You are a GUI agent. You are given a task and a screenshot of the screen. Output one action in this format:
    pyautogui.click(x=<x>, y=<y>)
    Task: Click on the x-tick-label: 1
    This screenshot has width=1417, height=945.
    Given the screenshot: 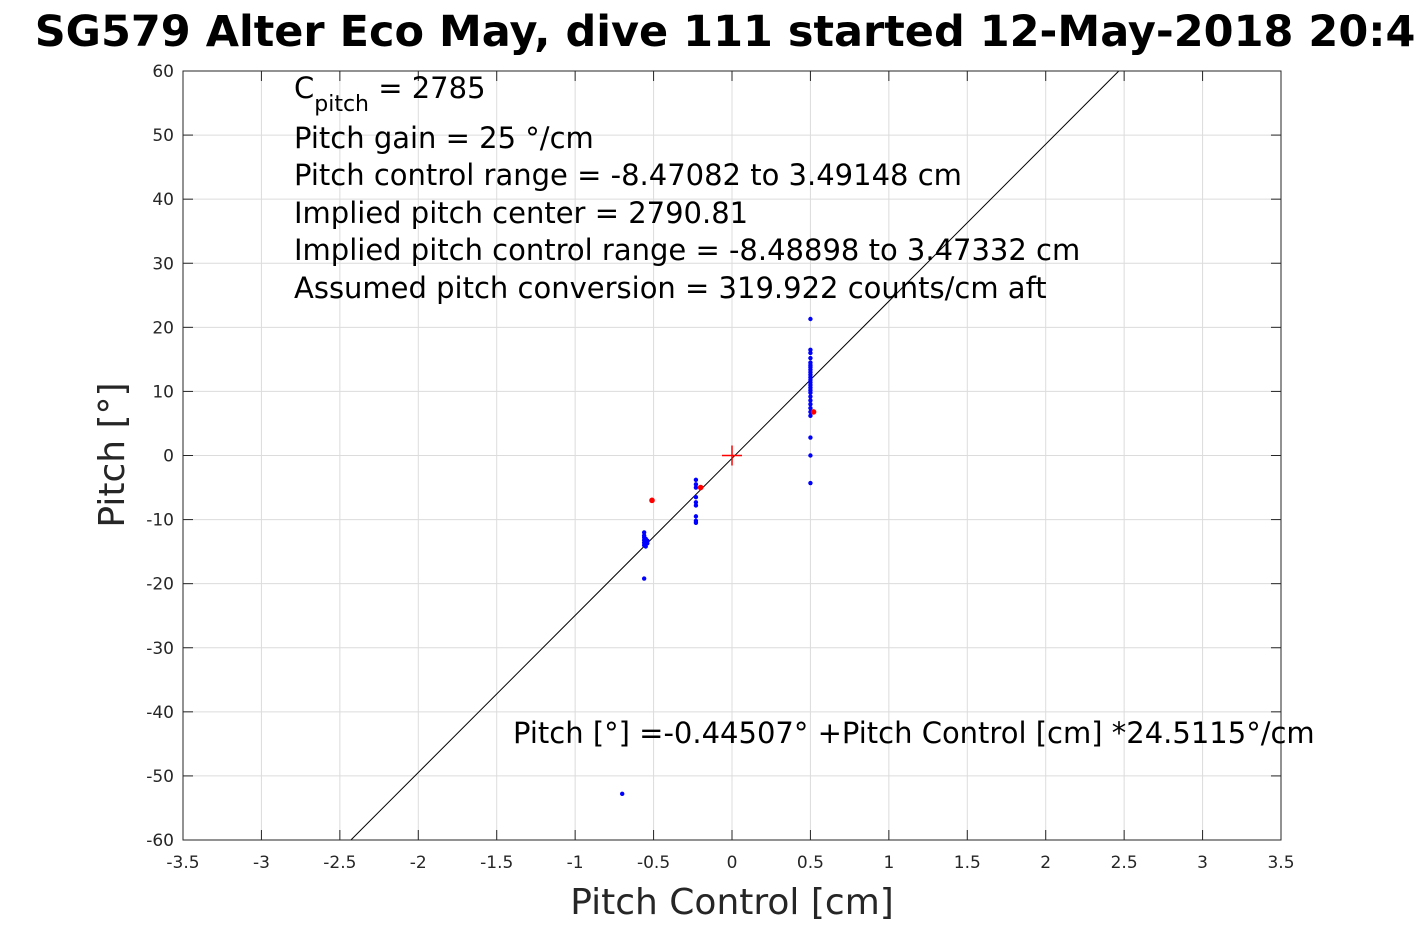 What is the action you would take?
    pyautogui.click(x=888, y=863)
    